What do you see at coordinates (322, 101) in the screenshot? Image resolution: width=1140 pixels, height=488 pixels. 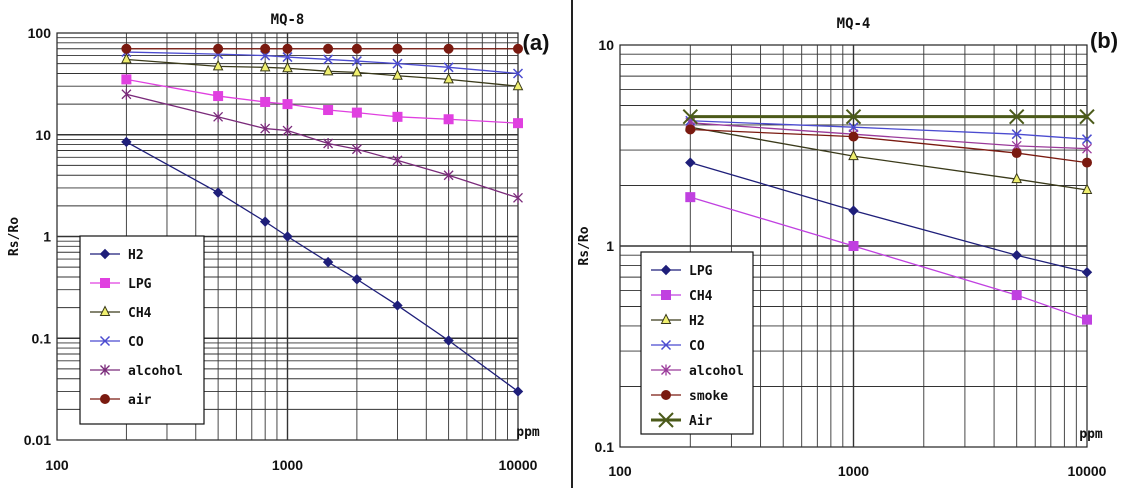 I see `series-lpg` at bounding box center [322, 101].